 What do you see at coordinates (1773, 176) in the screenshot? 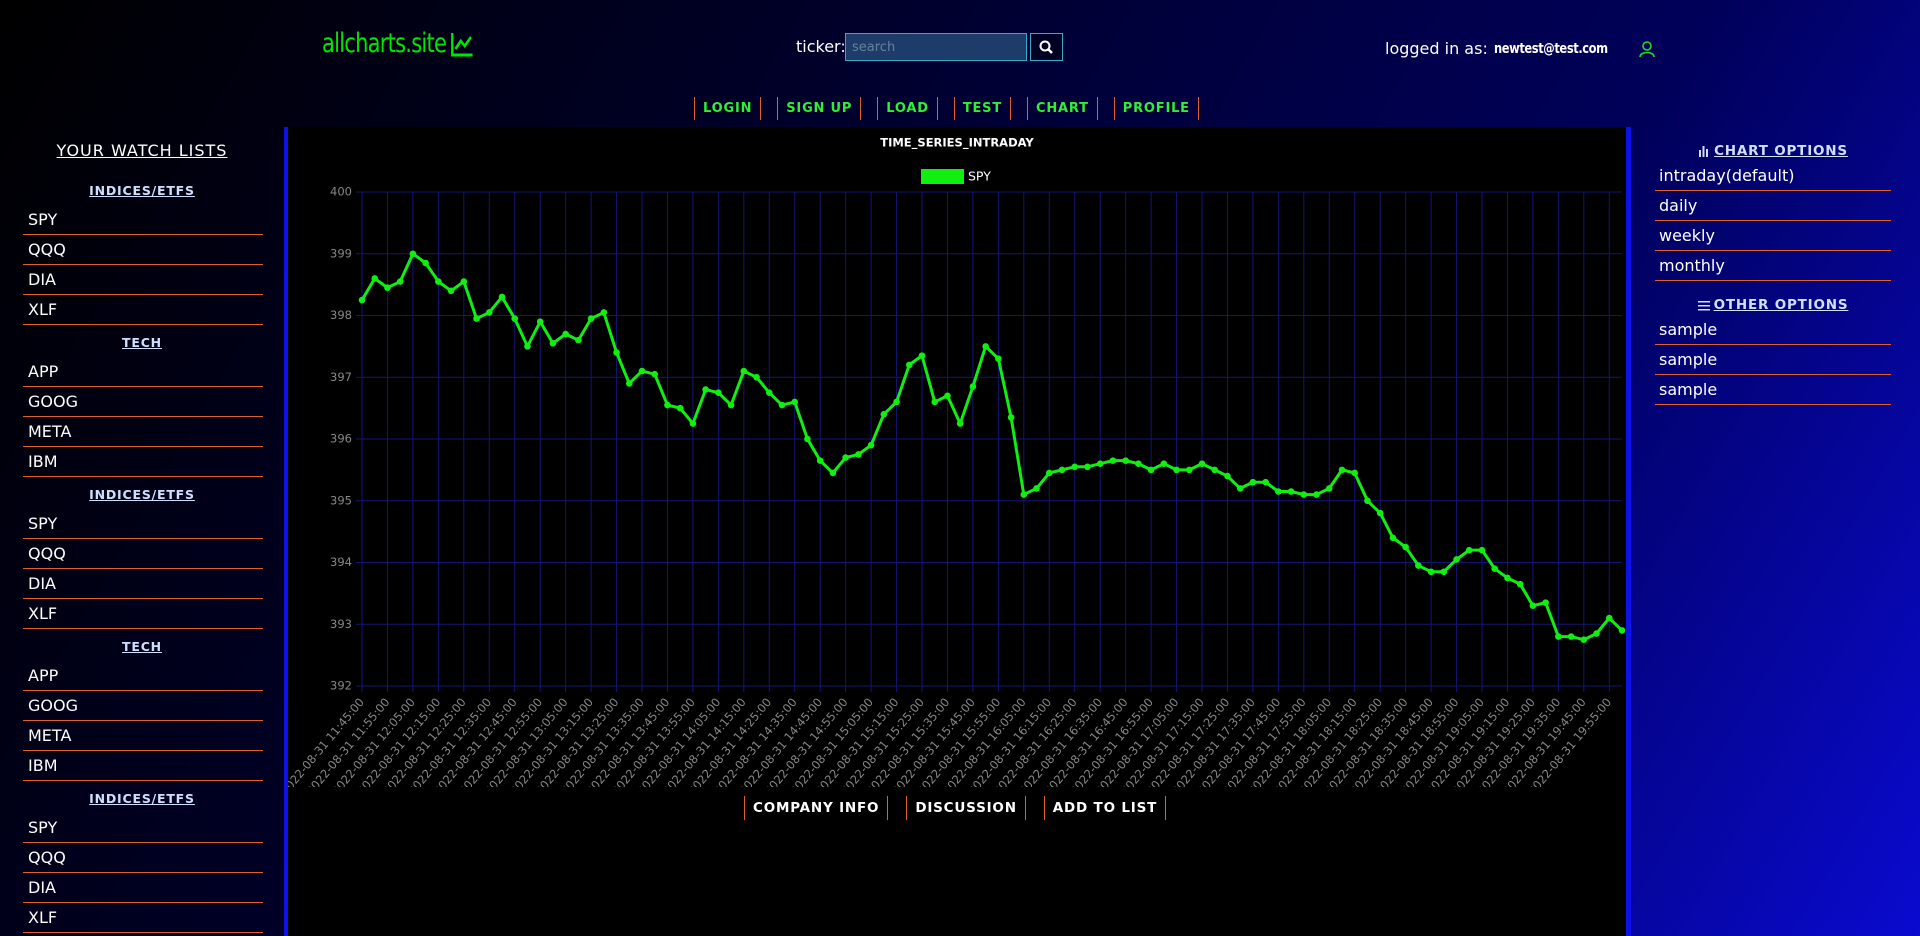
I see `option-item: intraday(default)` at bounding box center [1773, 176].